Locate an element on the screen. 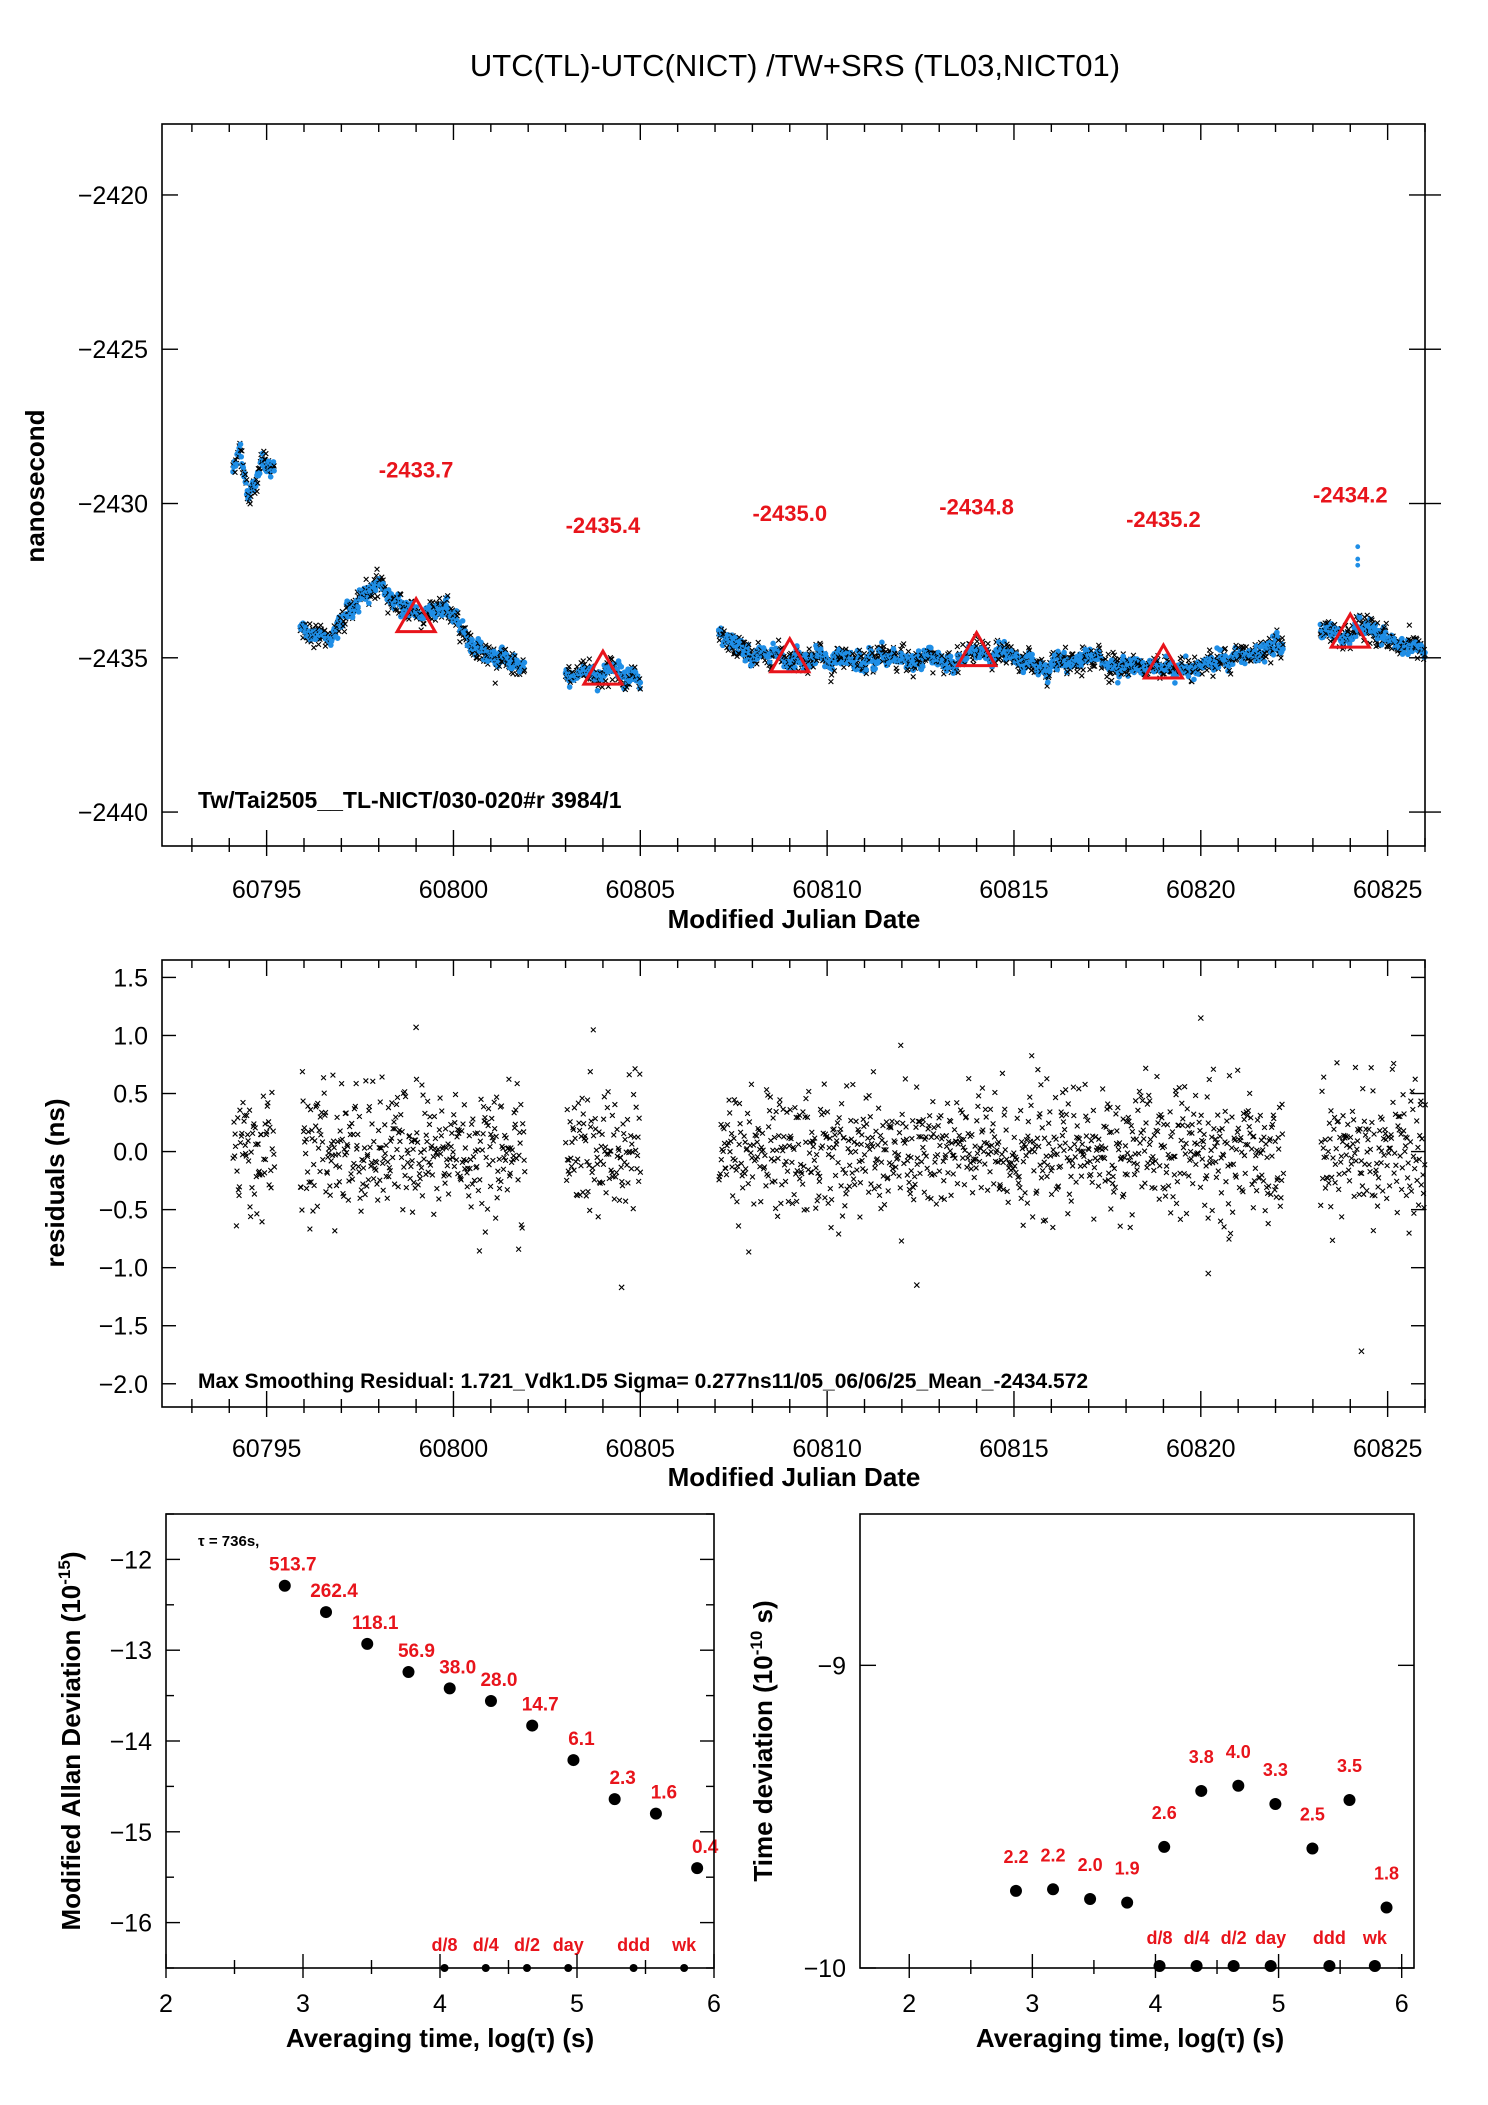  mdev-interval-label: d/2 is located at coordinates (527, 1945).